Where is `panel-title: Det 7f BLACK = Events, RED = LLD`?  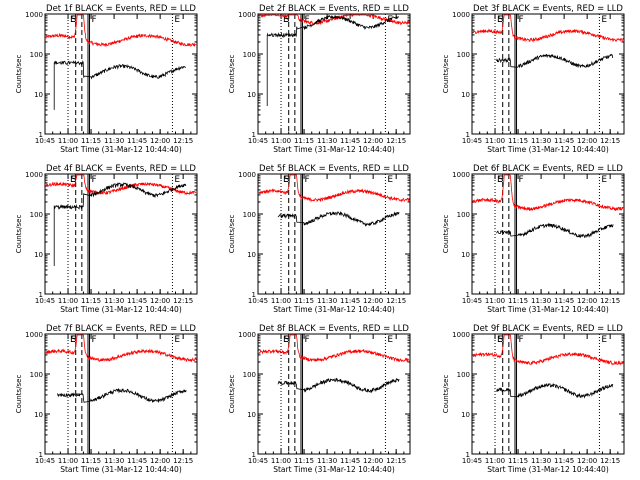
panel-title: Det 7f BLACK = Events, RED = LLD is located at coordinates (121, 329).